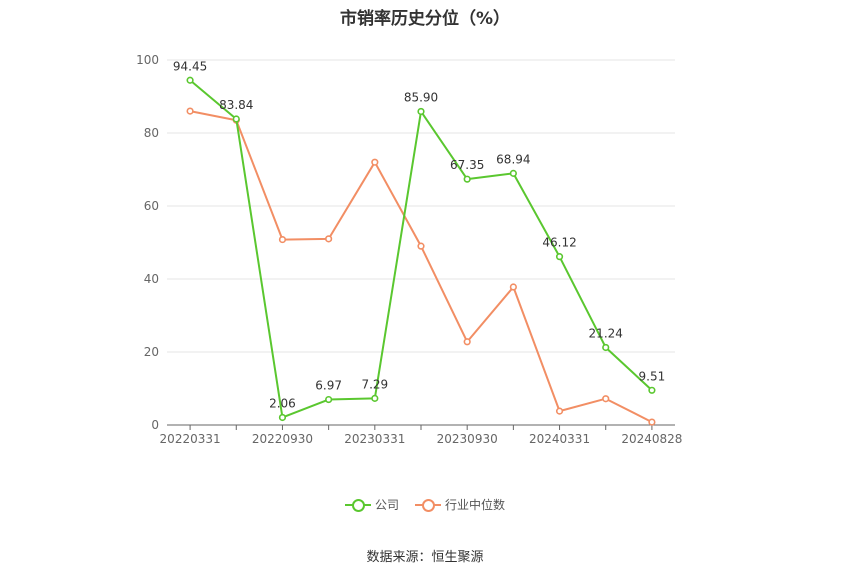  I want to click on legend-item-industry-median: 行业中位数, so click(460, 504).